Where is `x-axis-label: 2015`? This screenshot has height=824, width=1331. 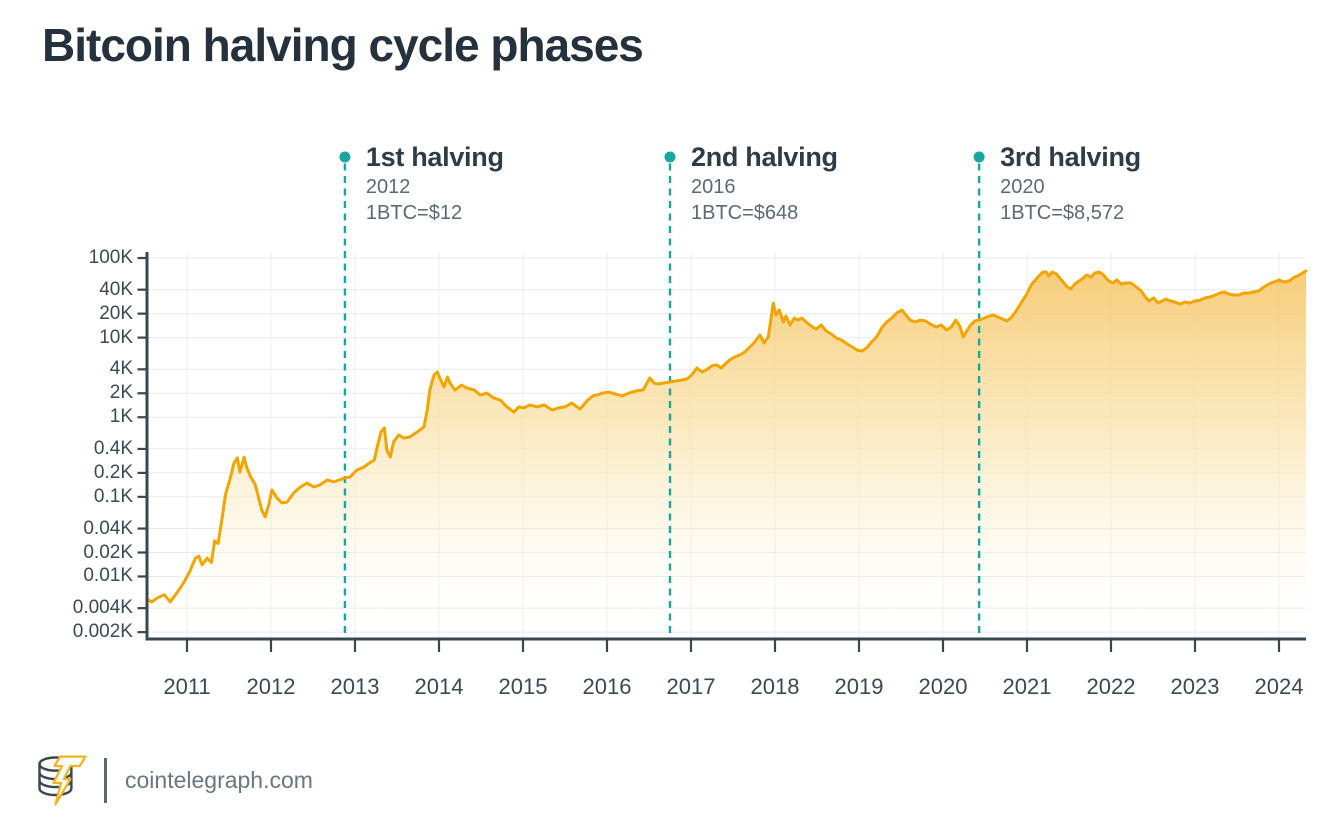
x-axis-label: 2015 is located at coordinates (523, 686).